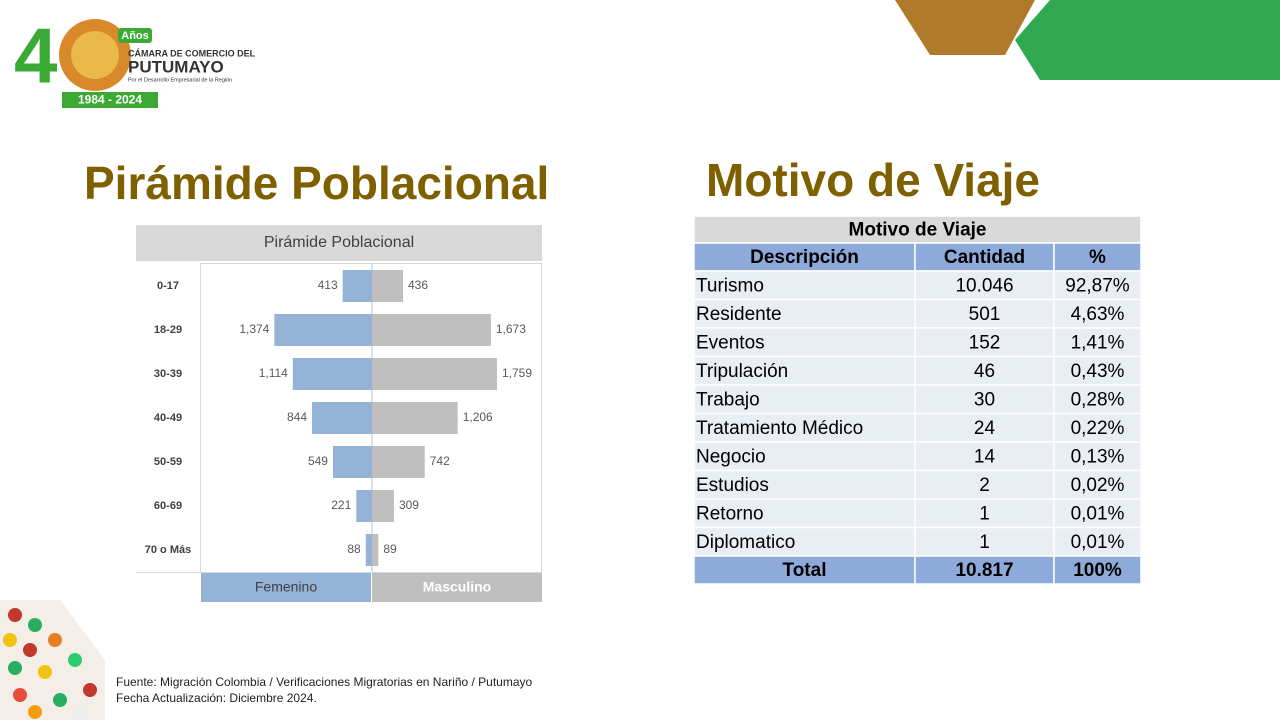 The width and height of the screenshot is (1280, 720). What do you see at coordinates (730, 285) in the screenshot?
I see `cell-text: Turismo` at bounding box center [730, 285].